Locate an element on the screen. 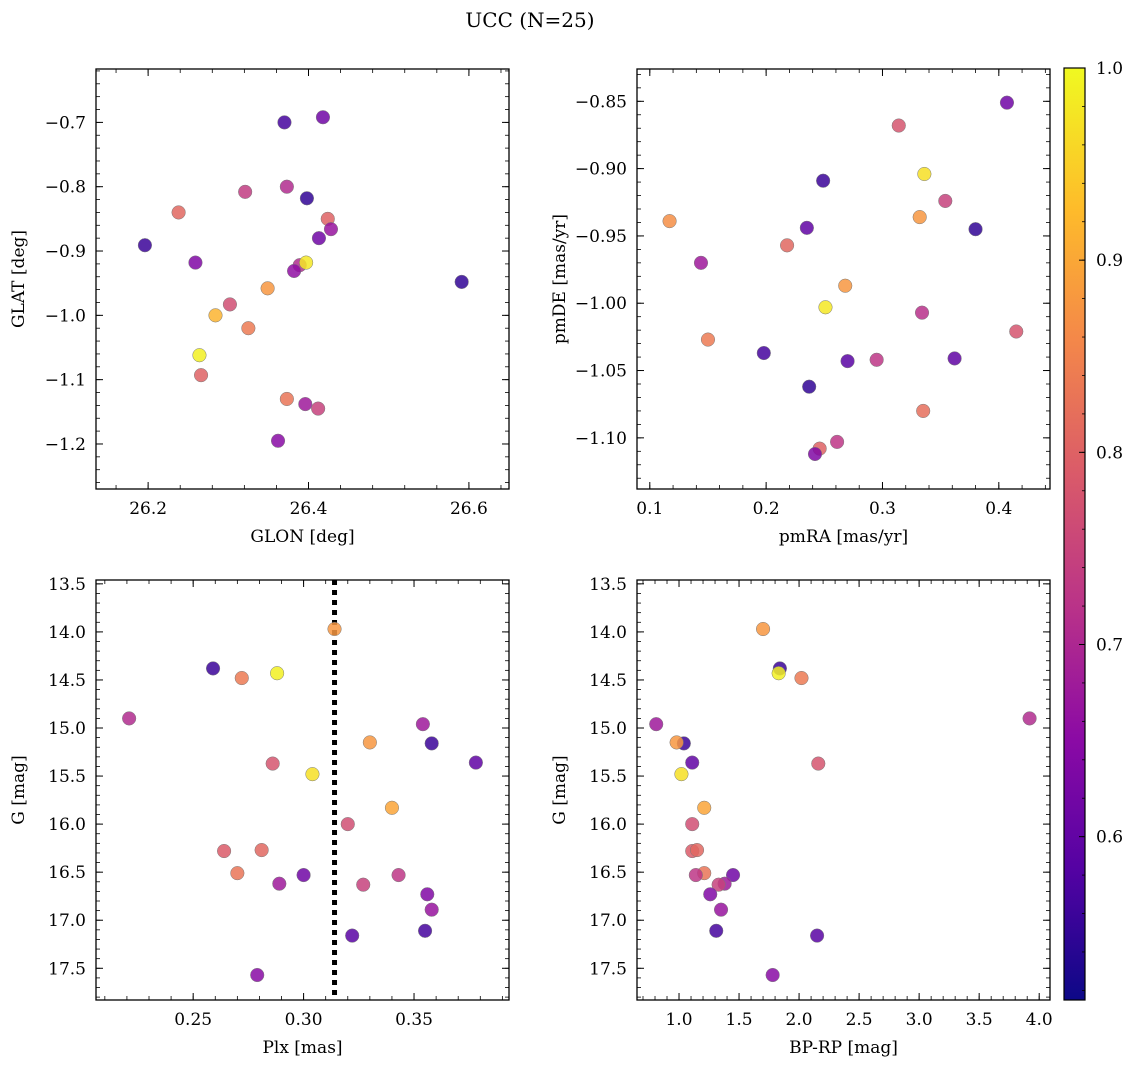  x-axis-label: BP-RP [mag] is located at coordinates (843, 1048).